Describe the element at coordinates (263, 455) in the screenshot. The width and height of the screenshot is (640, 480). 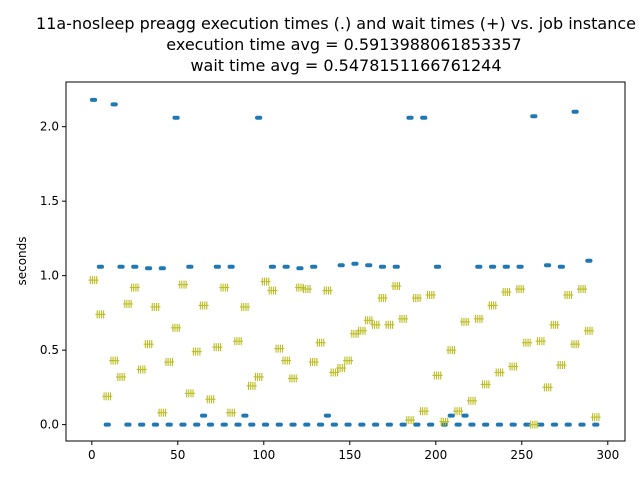
I see `x-tick-label-2: 100` at that location.